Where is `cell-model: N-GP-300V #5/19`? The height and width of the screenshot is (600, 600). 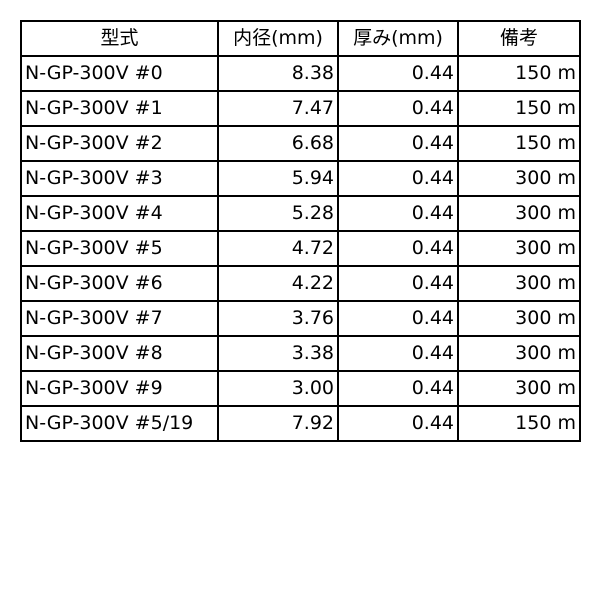
cell-model: N-GP-300V #5/19 is located at coordinates (119, 423).